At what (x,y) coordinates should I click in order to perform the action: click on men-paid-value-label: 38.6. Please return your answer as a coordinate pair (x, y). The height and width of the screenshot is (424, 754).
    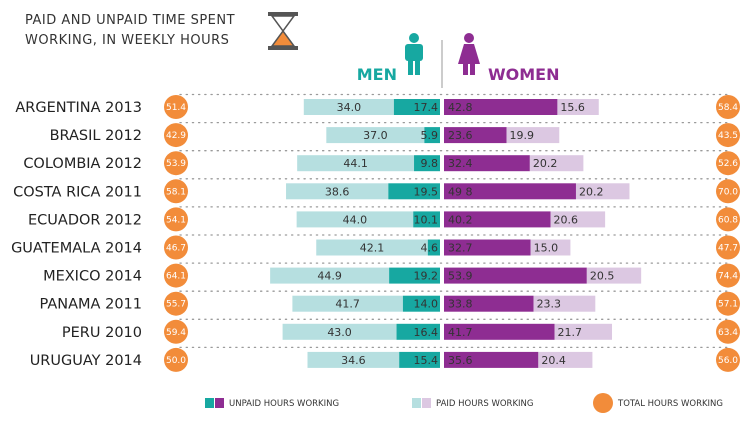
    Looking at the image, I should click on (337, 191).